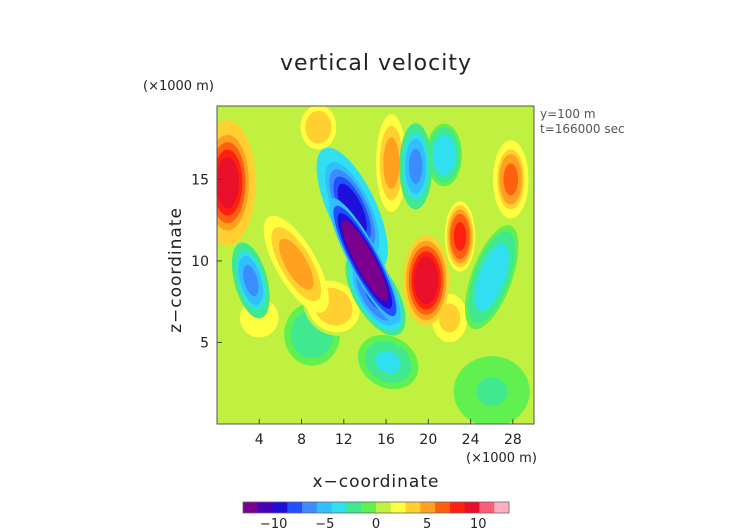  I want to click on colorbar-tick-label: 0, so click(376, 524).